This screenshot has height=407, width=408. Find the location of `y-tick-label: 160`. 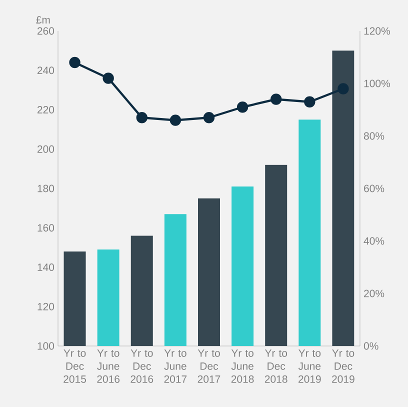

y-tick-label: 160 is located at coordinates (46, 228).